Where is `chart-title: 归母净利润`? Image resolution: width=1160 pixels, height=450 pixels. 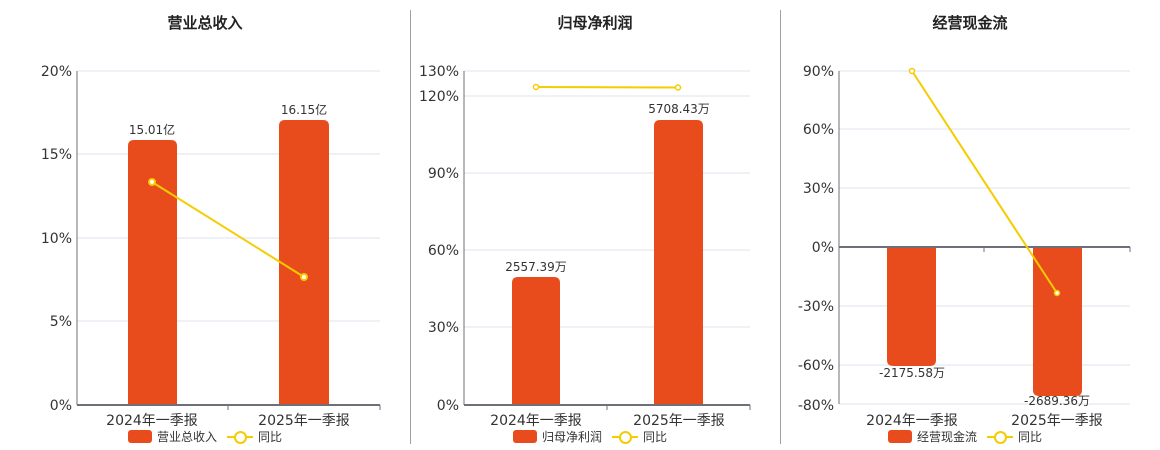 chart-title: 归母净利润 is located at coordinates (595, 23).